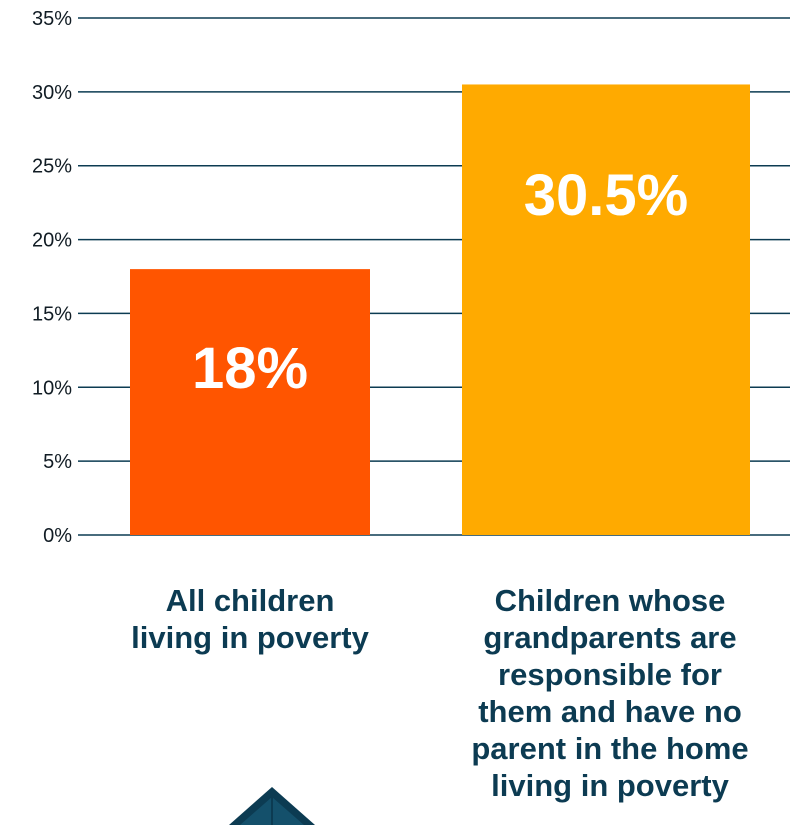  Describe the element at coordinates (52, 388) in the screenshot. I see `y-tick-label: 10%` at that location.